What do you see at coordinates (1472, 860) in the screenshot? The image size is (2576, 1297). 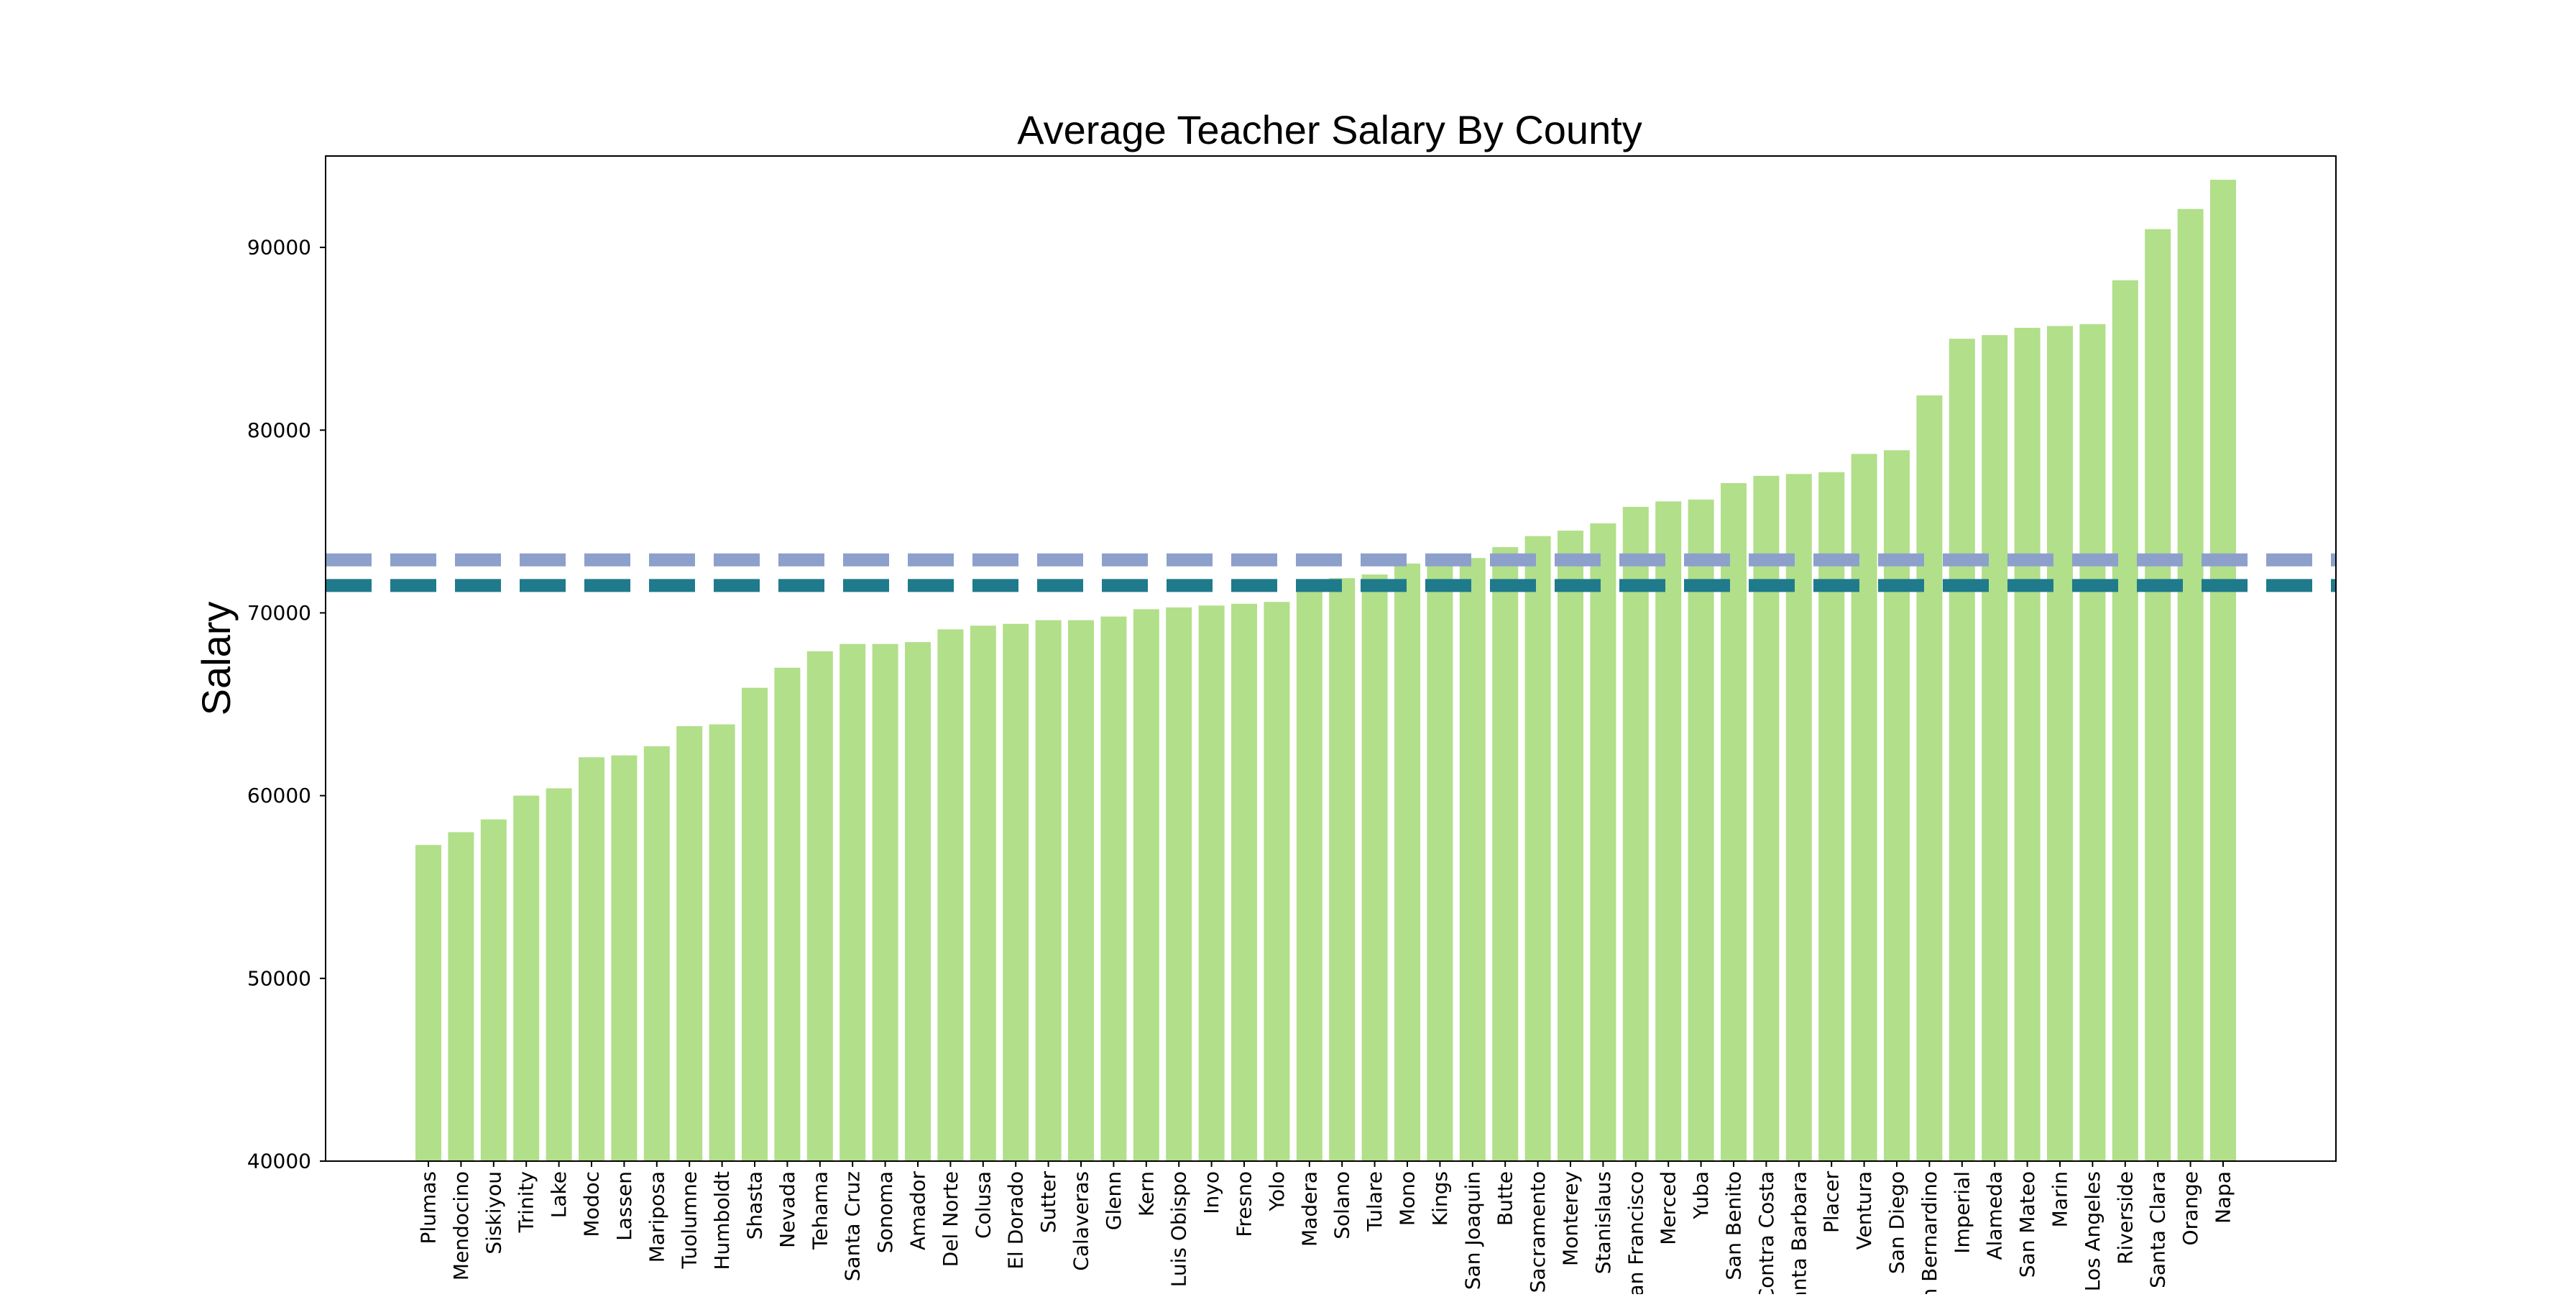 I see `bar-san-joaquin` at bounding box center [1472, 860].